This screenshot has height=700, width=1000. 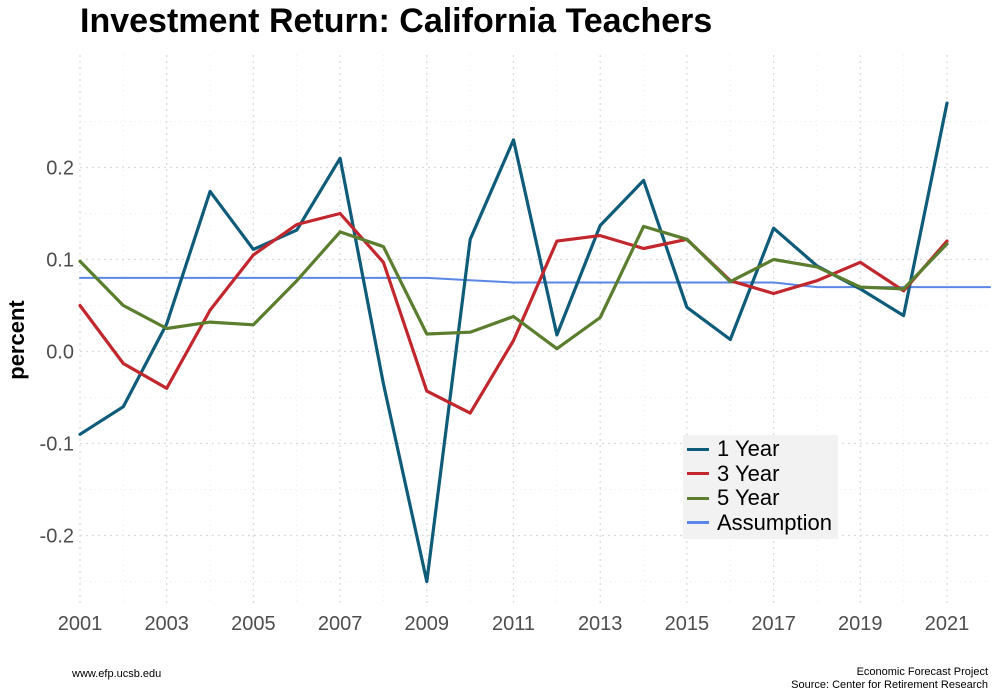 I want to click on x-tick-label: 2013, so click(x=600, y=624).